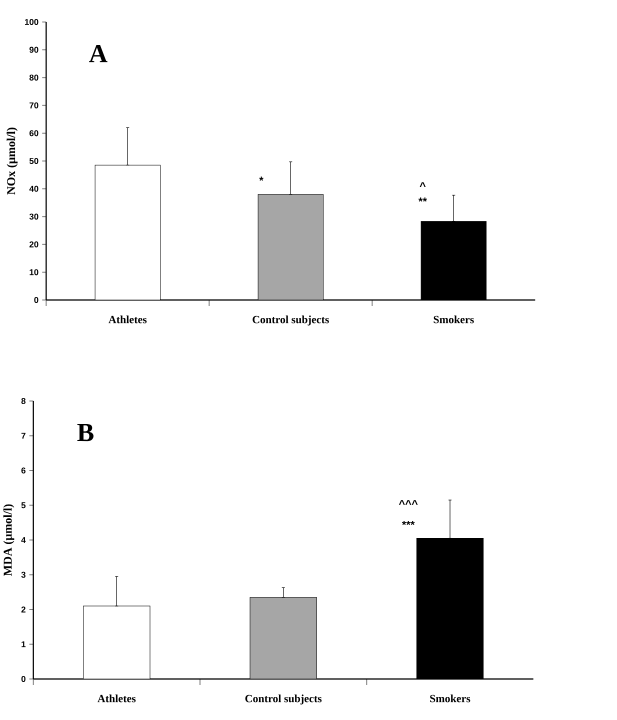  What do you see at coordinates (423, 200) in the screenshot?
I see `annotation: **` at bounding box center [423, 200].